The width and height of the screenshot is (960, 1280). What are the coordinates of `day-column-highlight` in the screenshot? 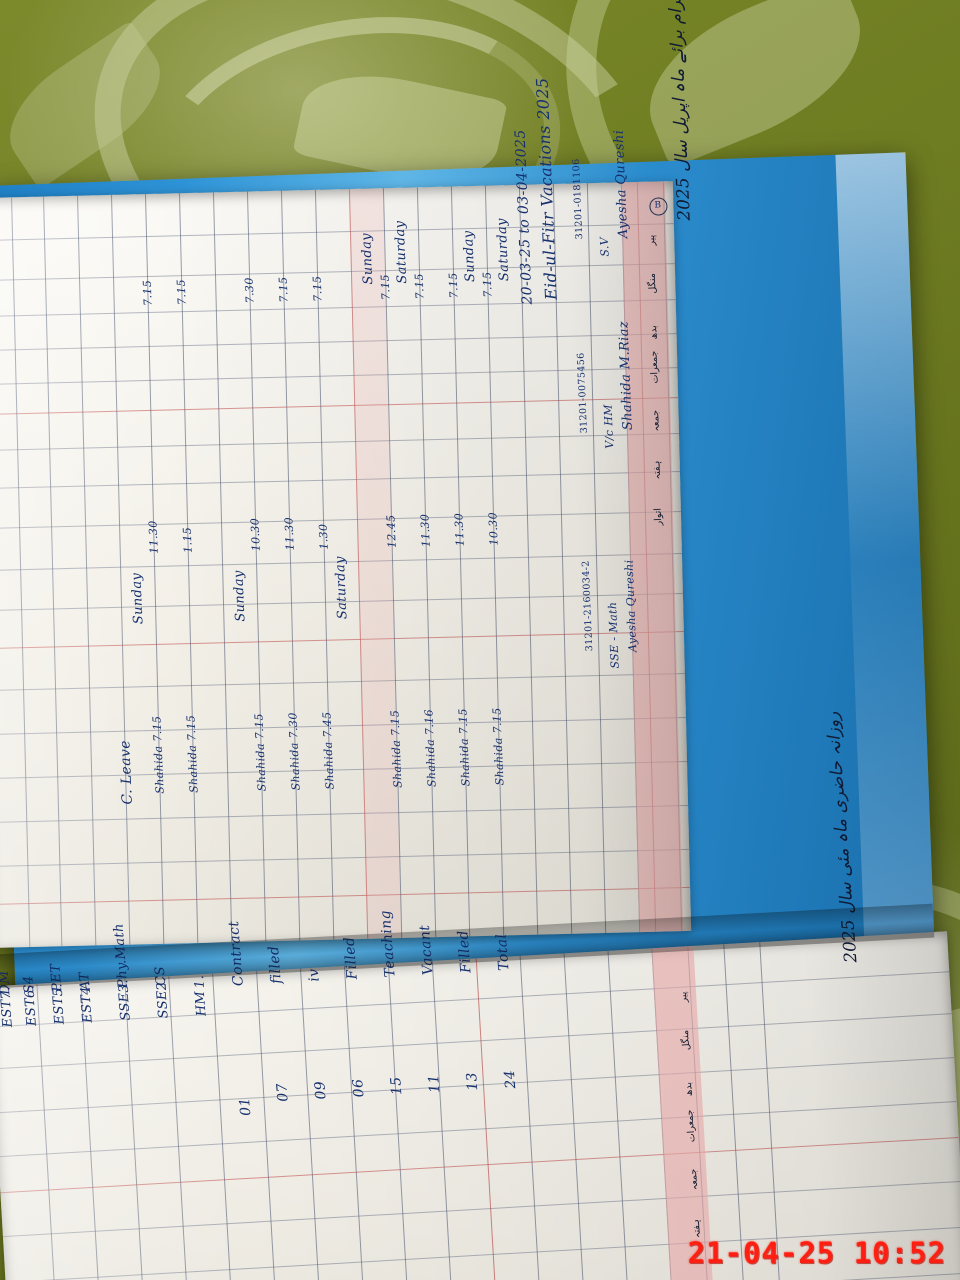 It's located at (652, 557).